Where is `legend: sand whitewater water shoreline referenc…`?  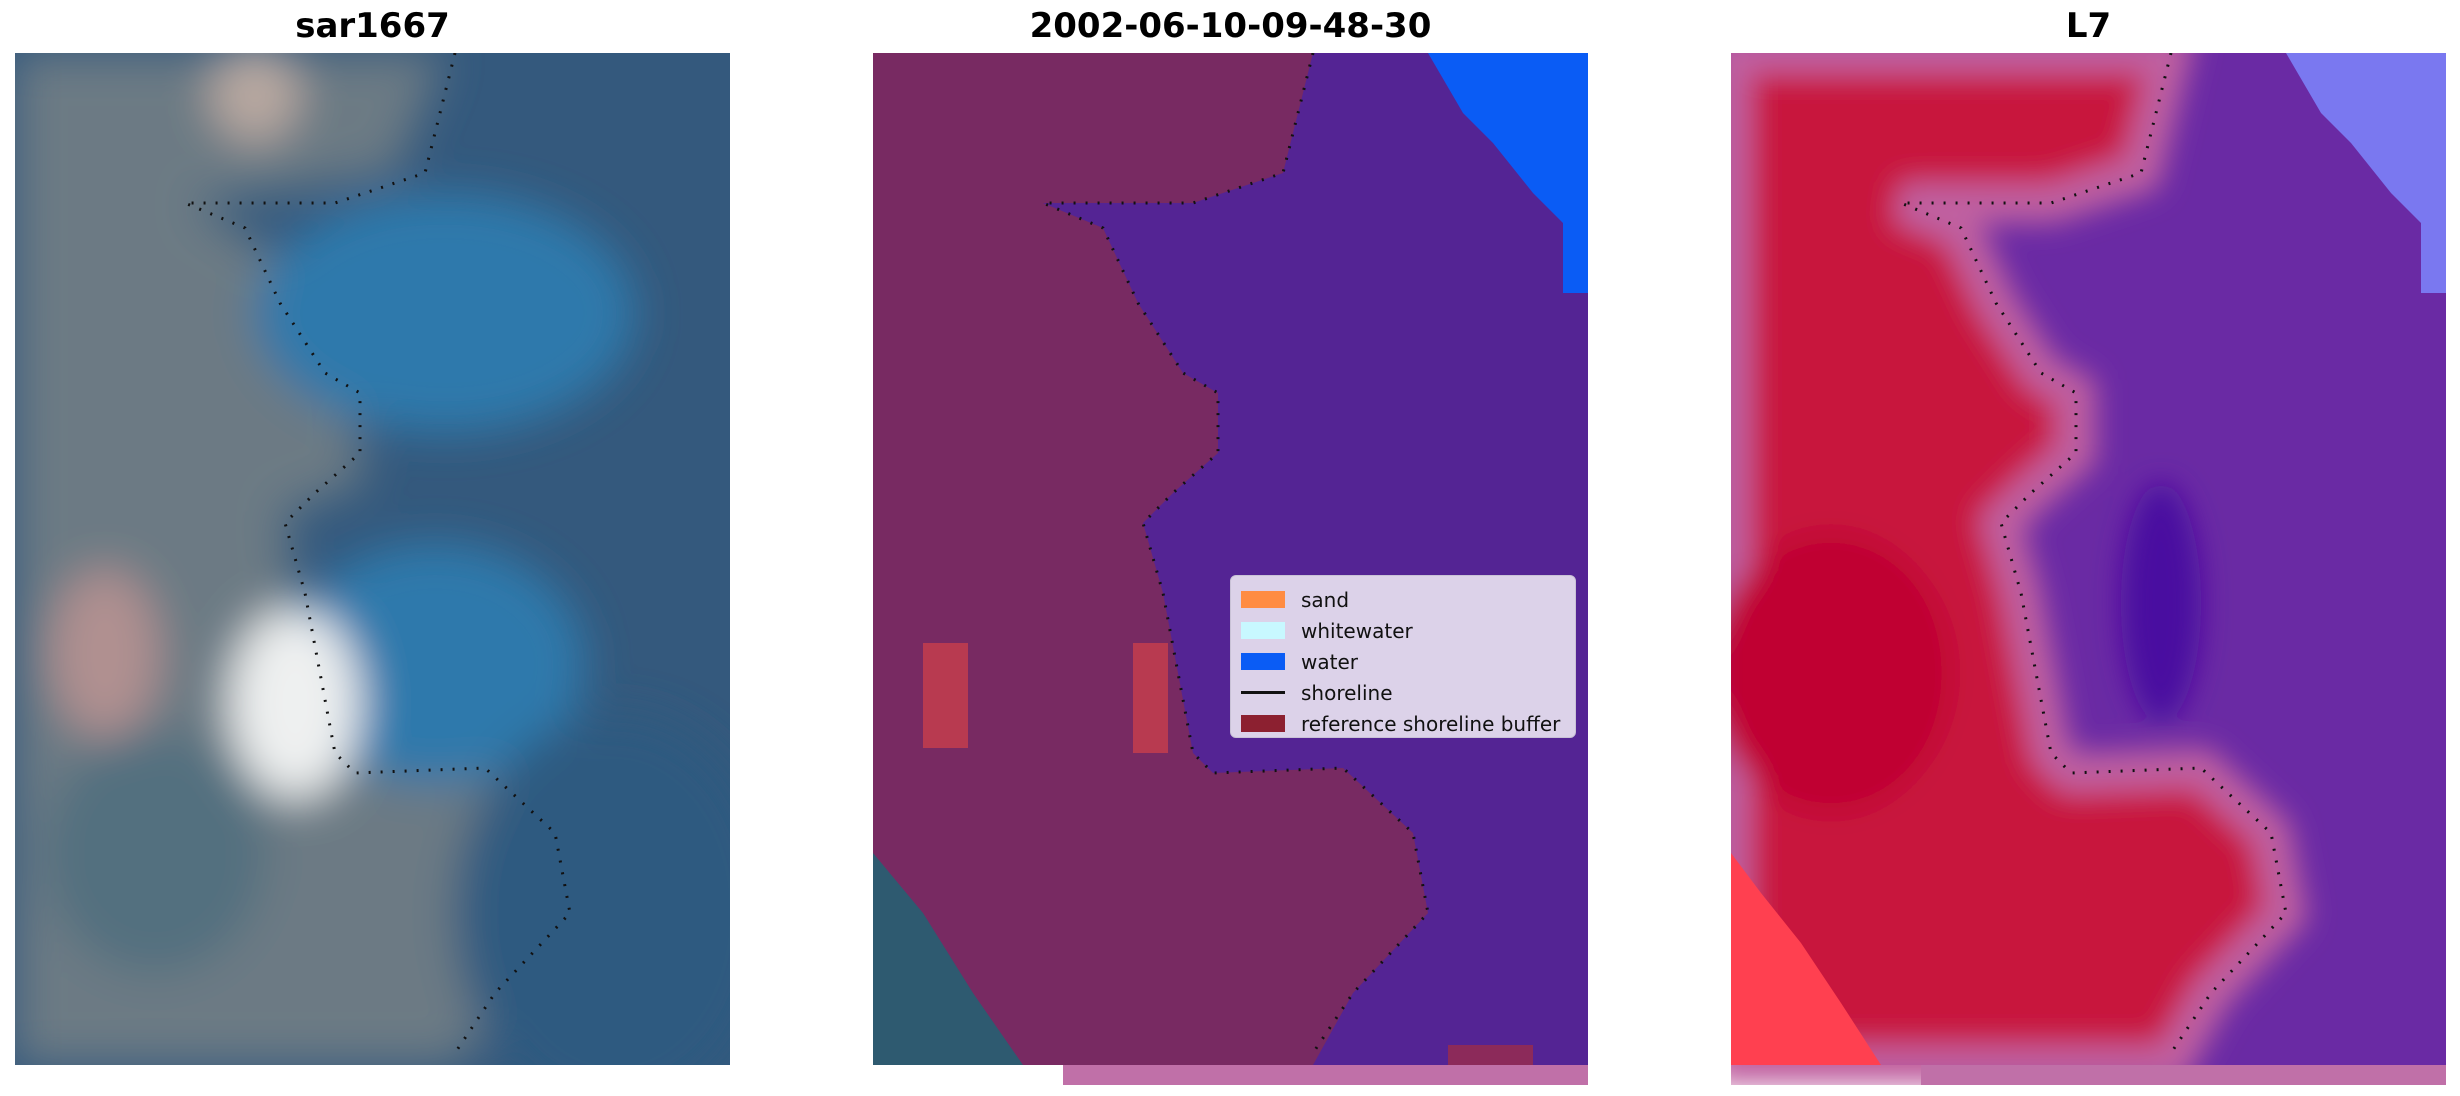 legend: sand whitewater water shoreline referenc… is located at coordinates (1403, 656).